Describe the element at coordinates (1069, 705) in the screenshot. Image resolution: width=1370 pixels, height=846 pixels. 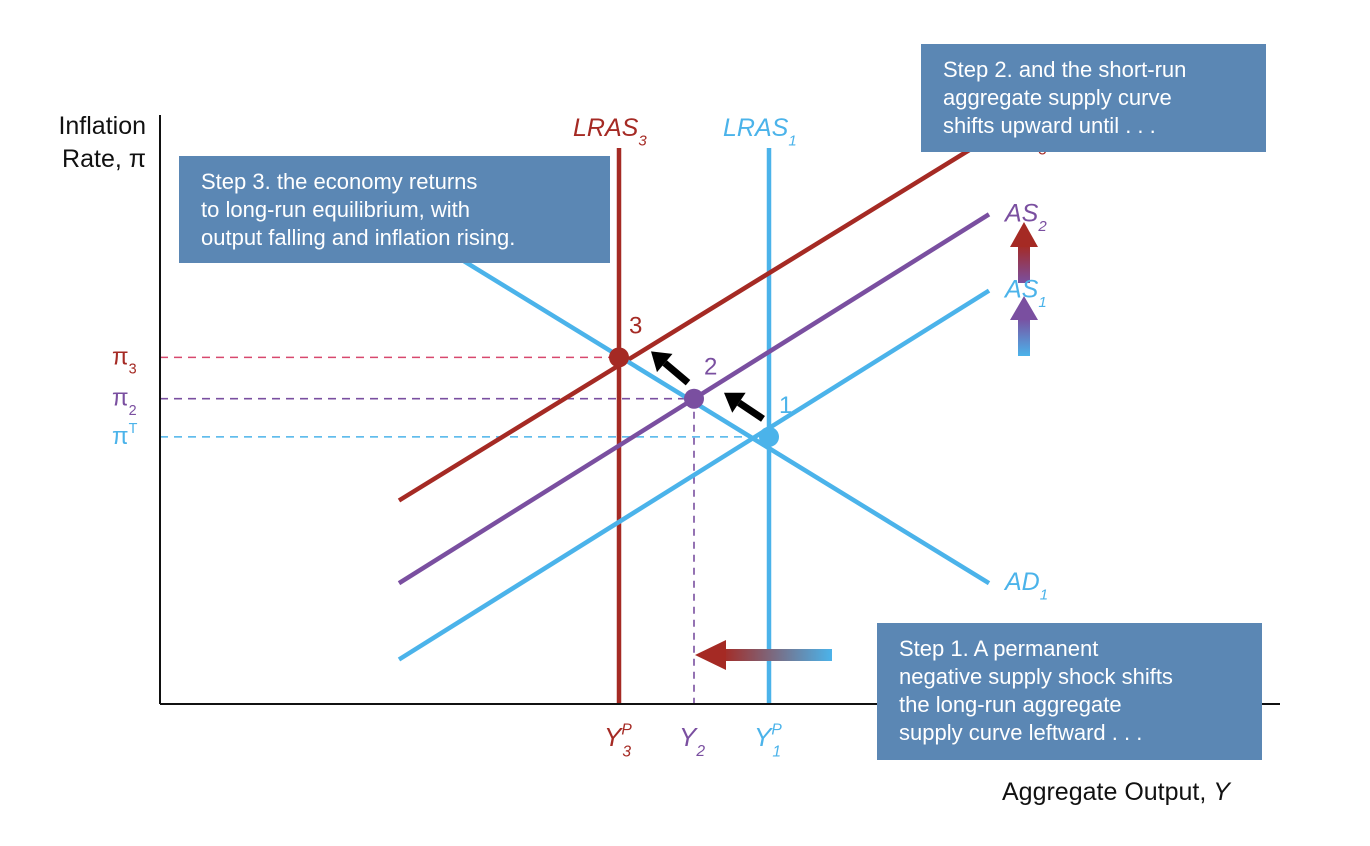
I see `step1-line: the long-run aggregate` at that location.